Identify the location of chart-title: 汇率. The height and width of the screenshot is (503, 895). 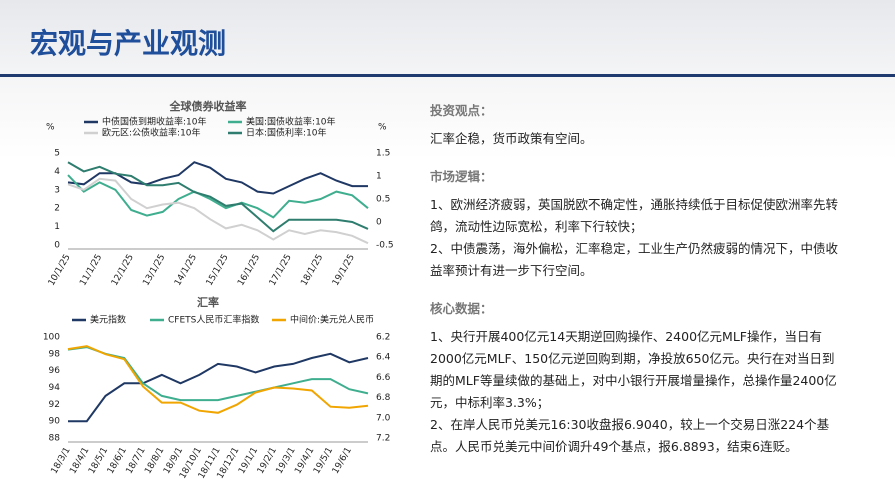
(208, 302).